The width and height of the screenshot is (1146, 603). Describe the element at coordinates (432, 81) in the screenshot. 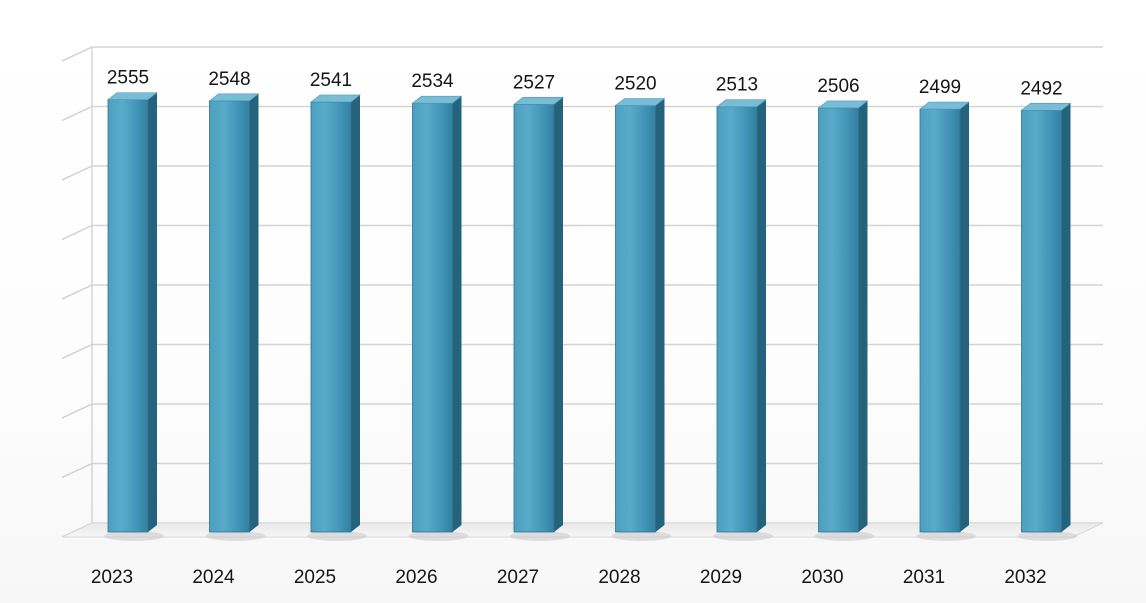

I see `data-label: 2534` at that location.